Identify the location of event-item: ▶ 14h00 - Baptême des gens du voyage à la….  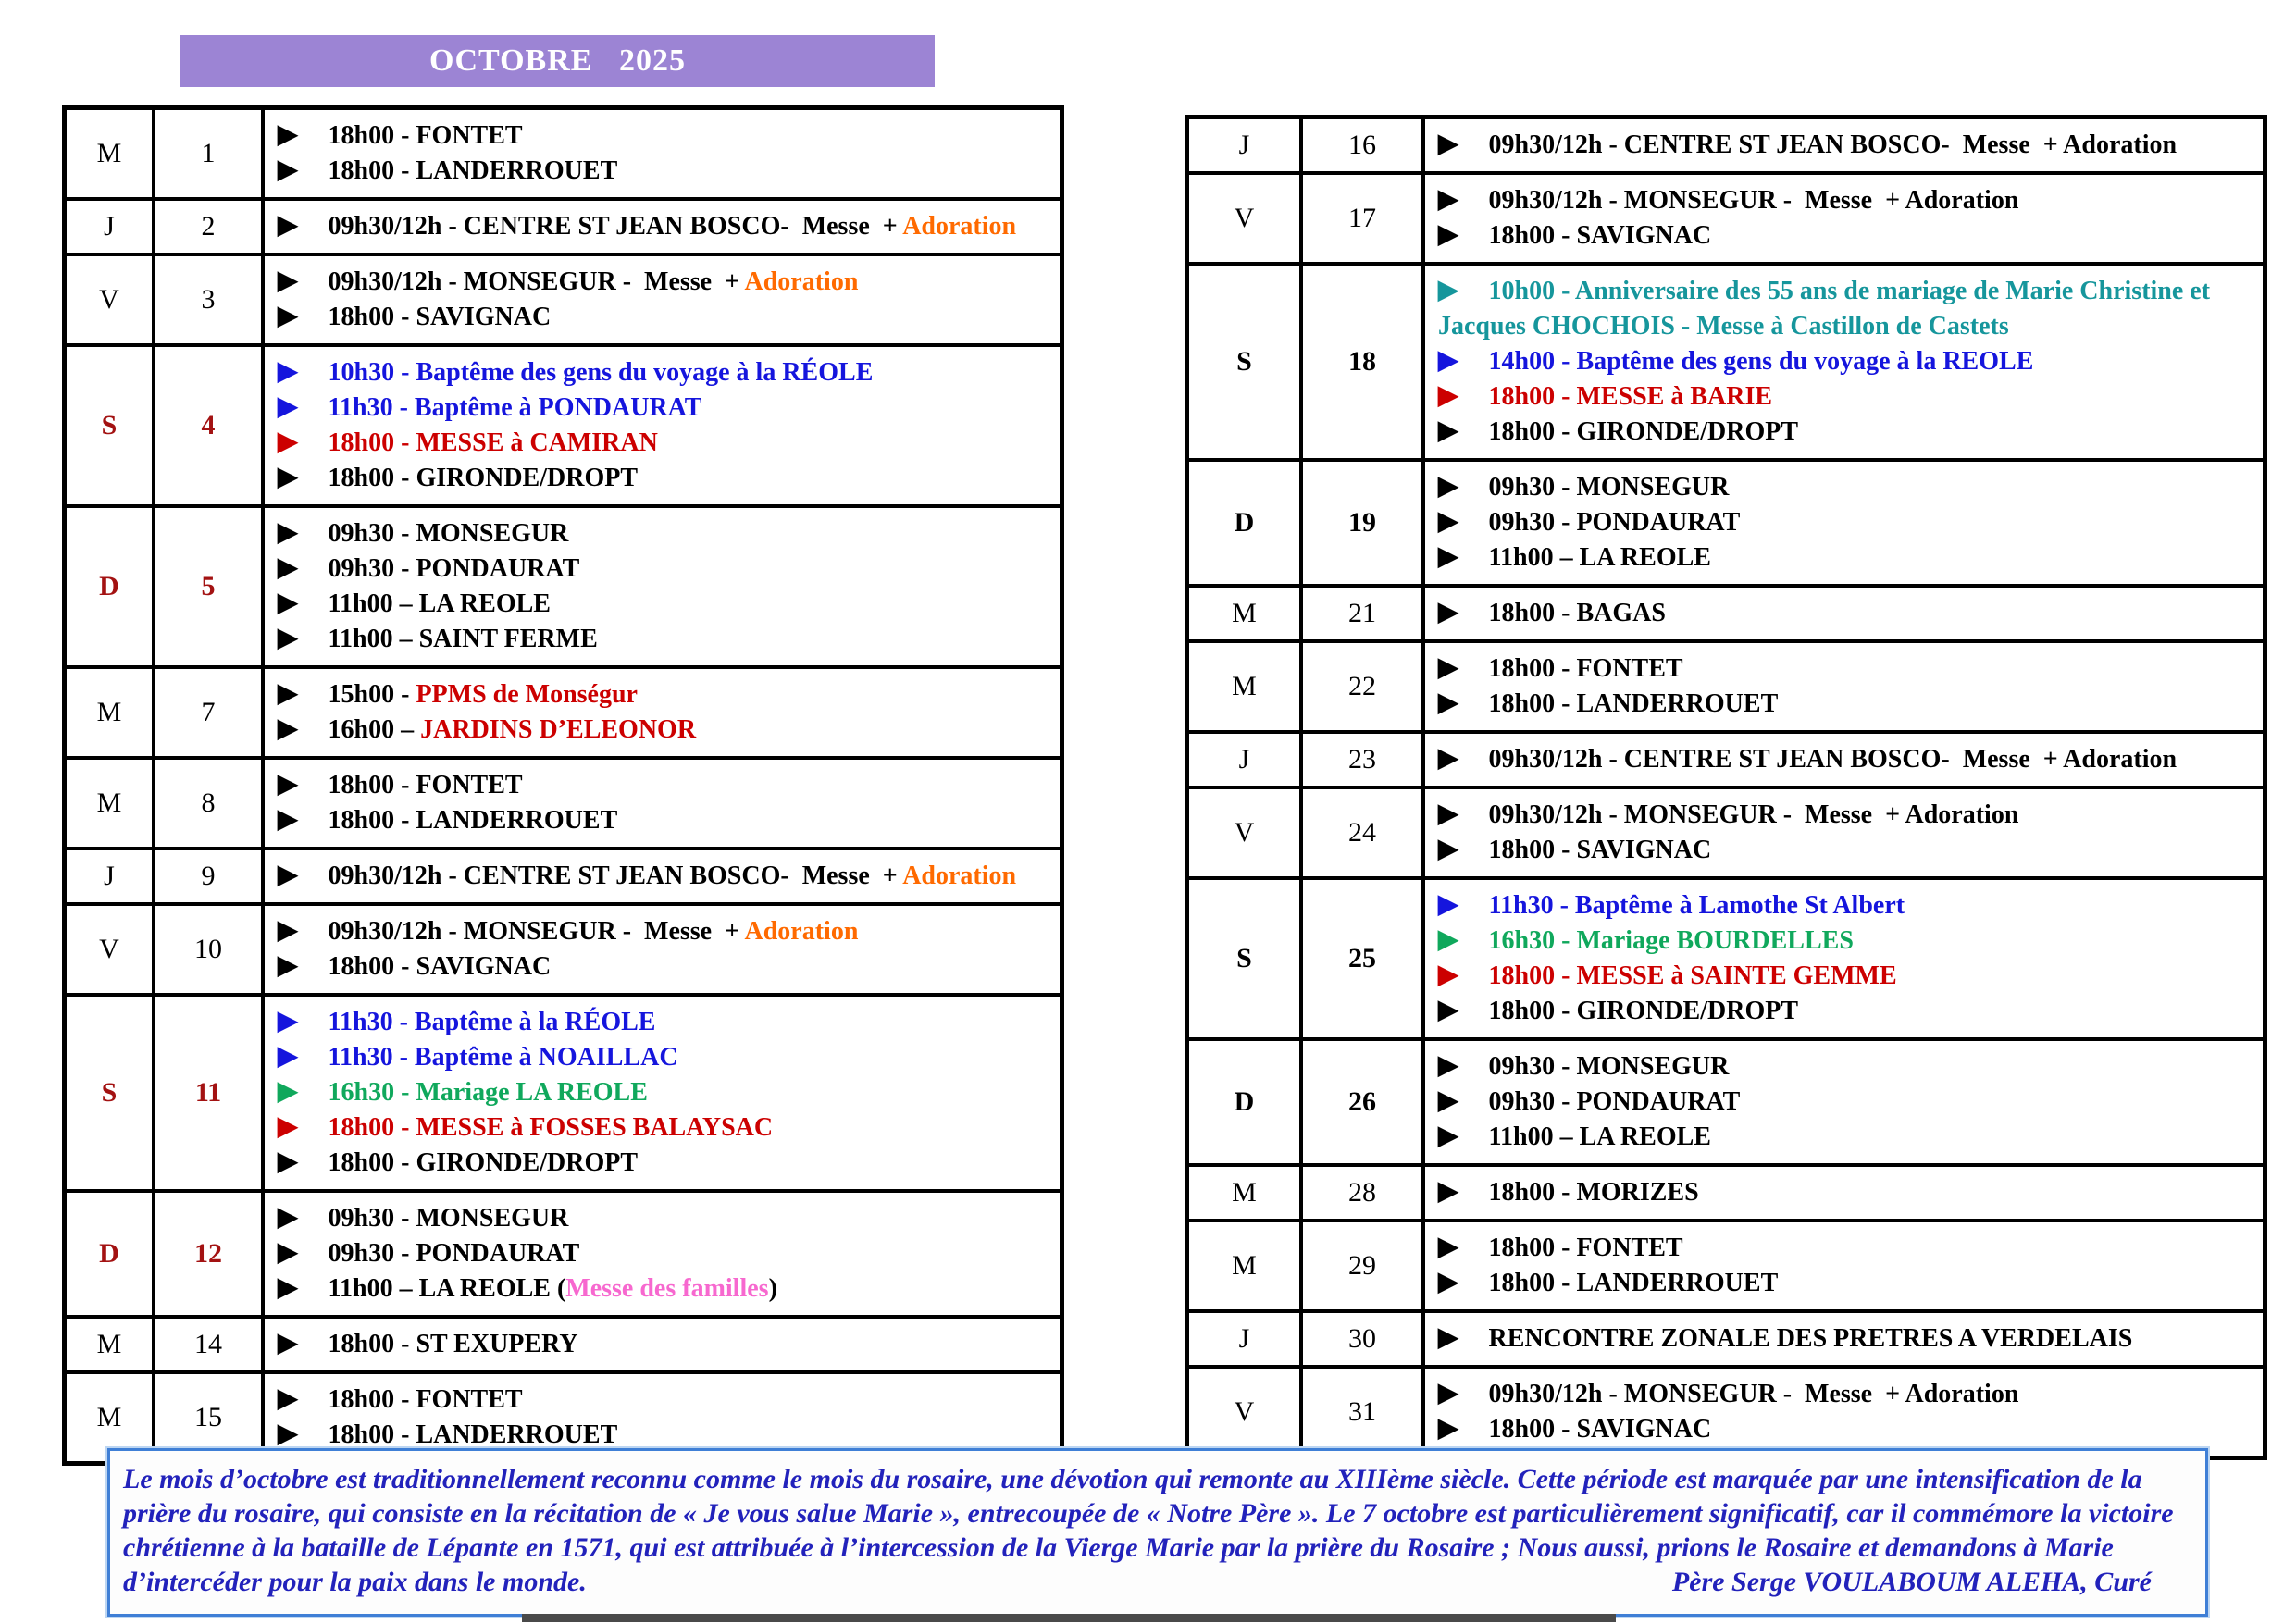
(1846, 361).